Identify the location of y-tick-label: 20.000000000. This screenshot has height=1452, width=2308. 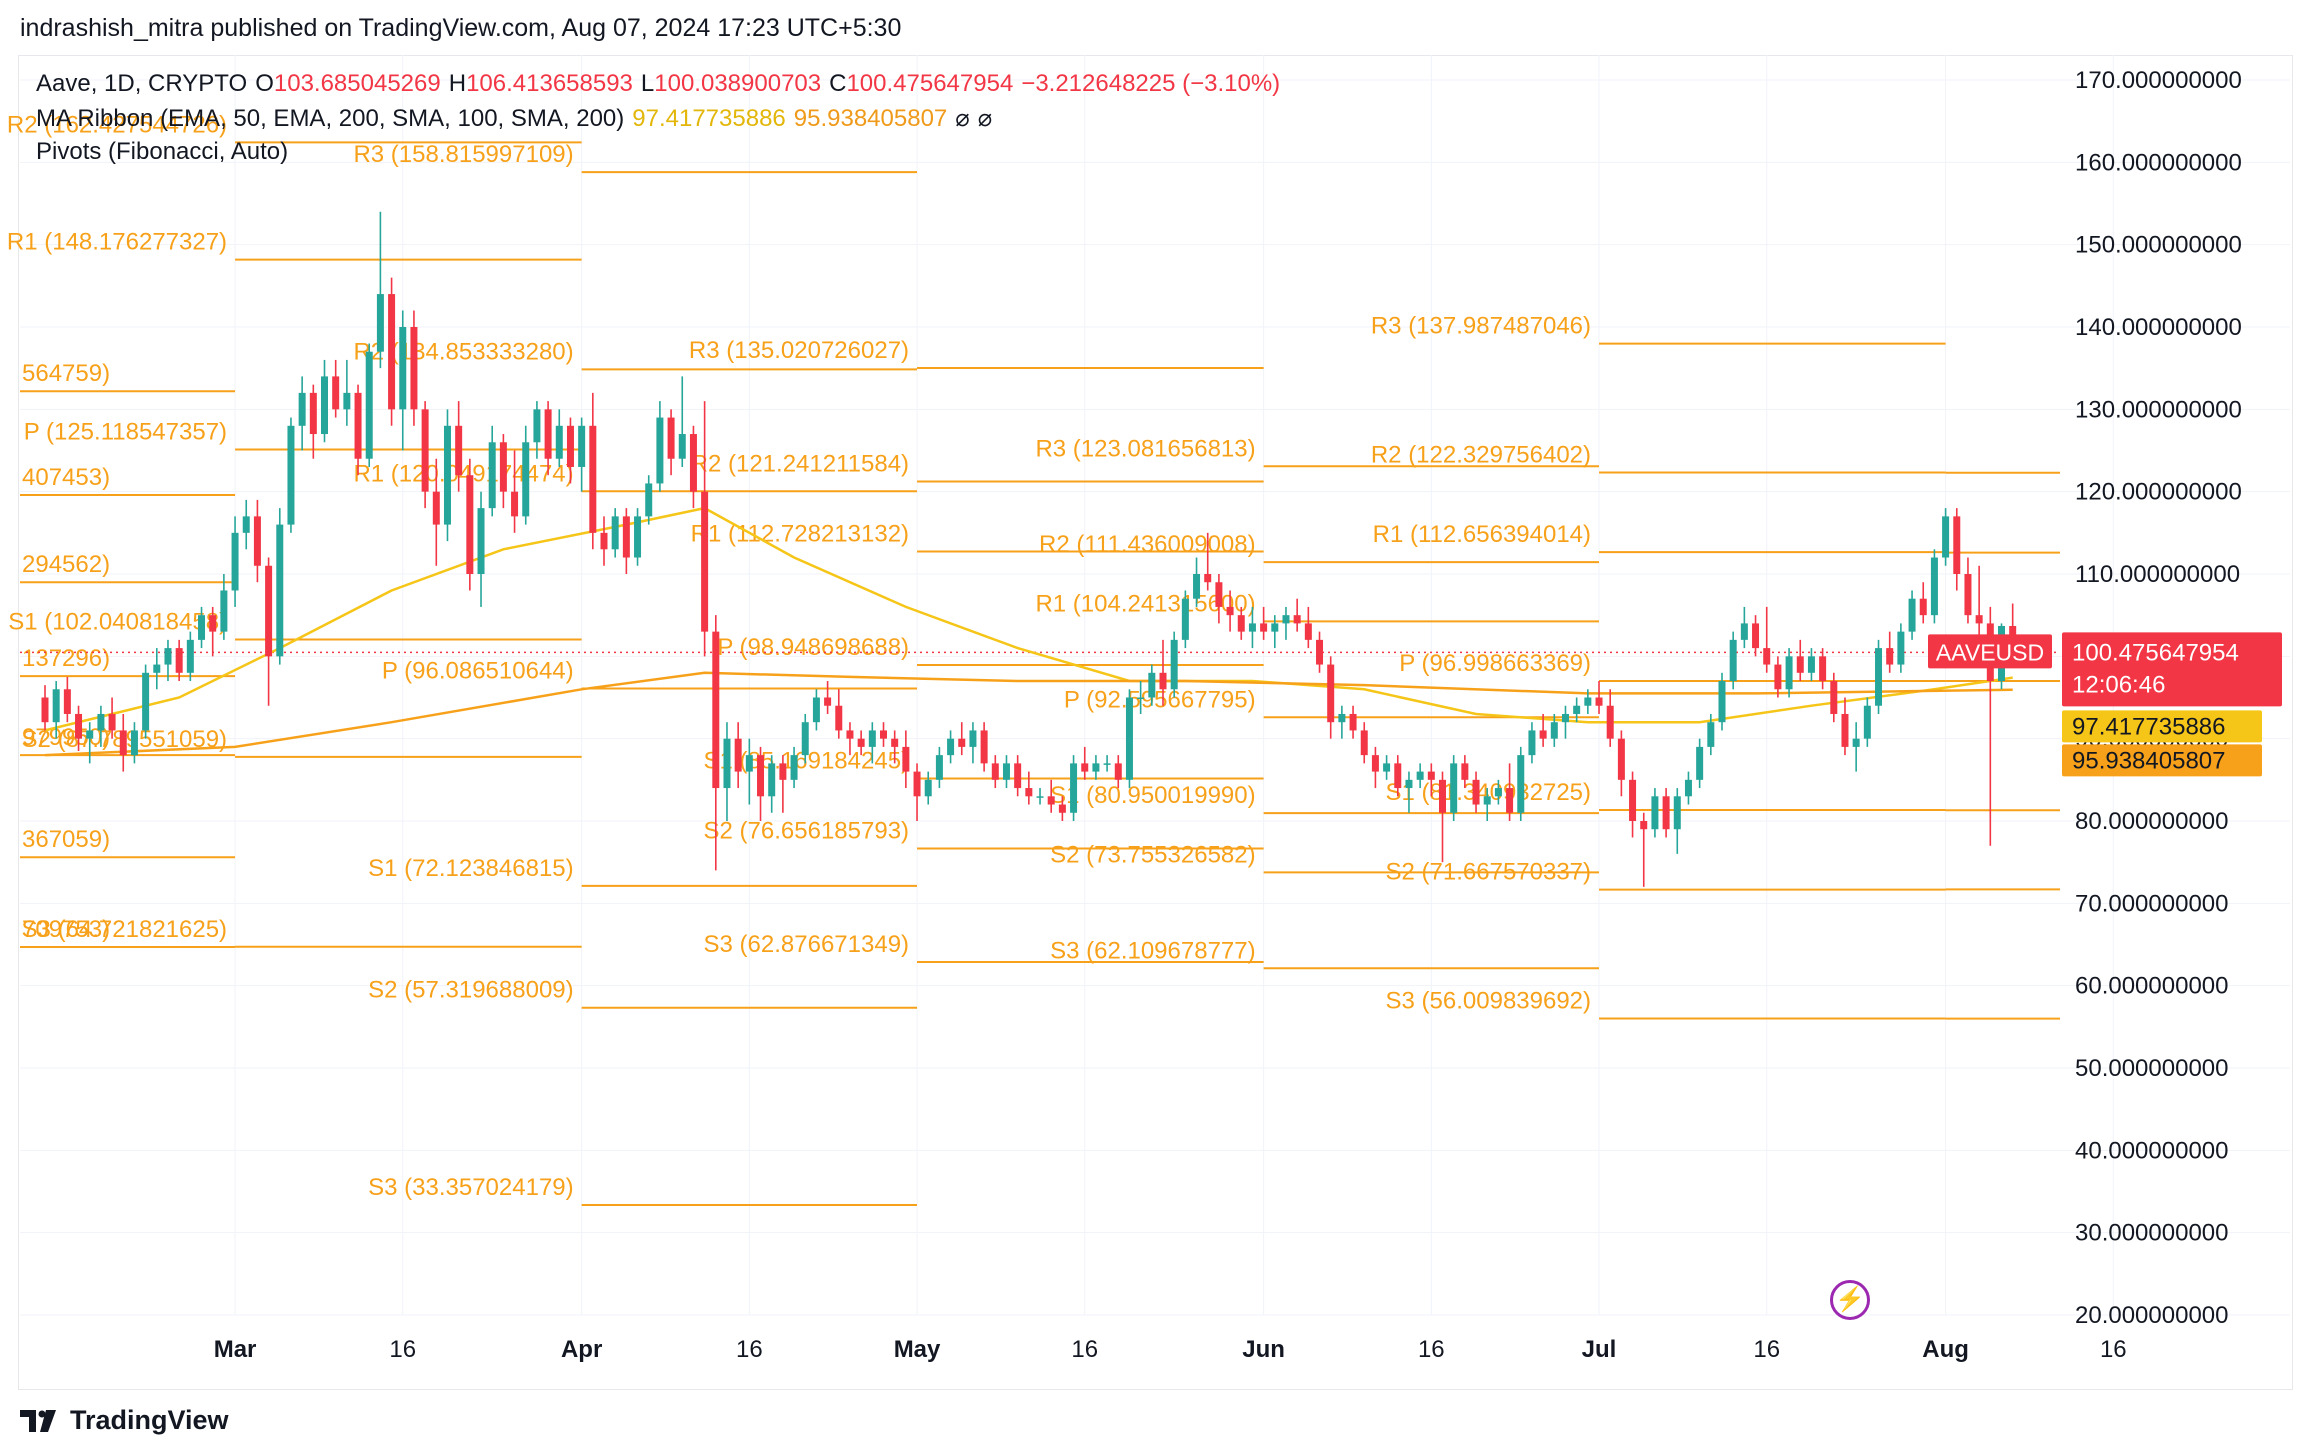
(2152, 1315).